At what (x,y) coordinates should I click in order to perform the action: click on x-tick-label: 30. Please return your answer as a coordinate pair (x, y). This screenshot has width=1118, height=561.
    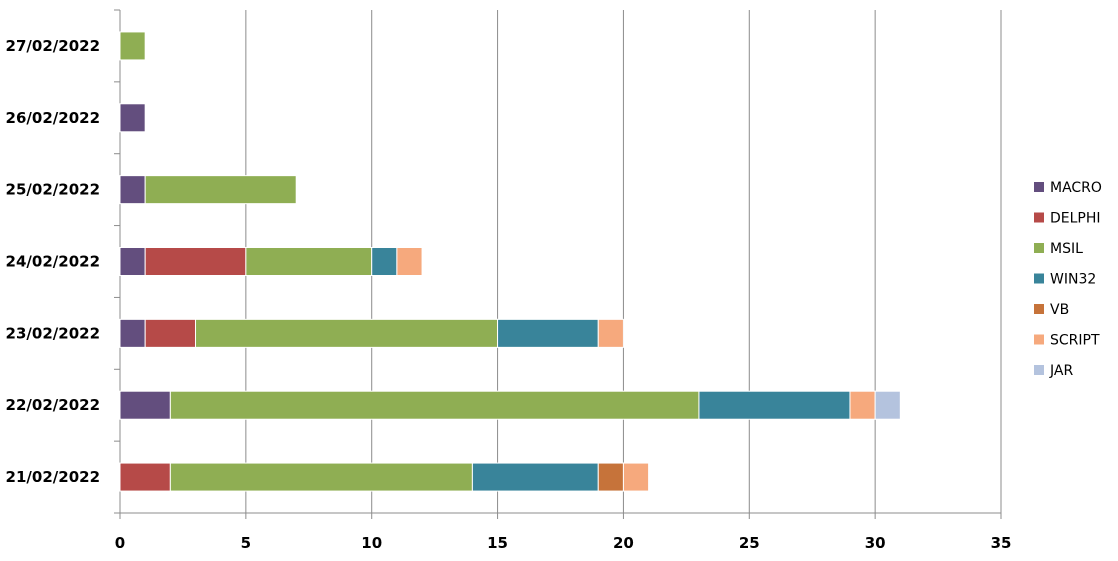
    Looking at the image, I should click on (875, 543).